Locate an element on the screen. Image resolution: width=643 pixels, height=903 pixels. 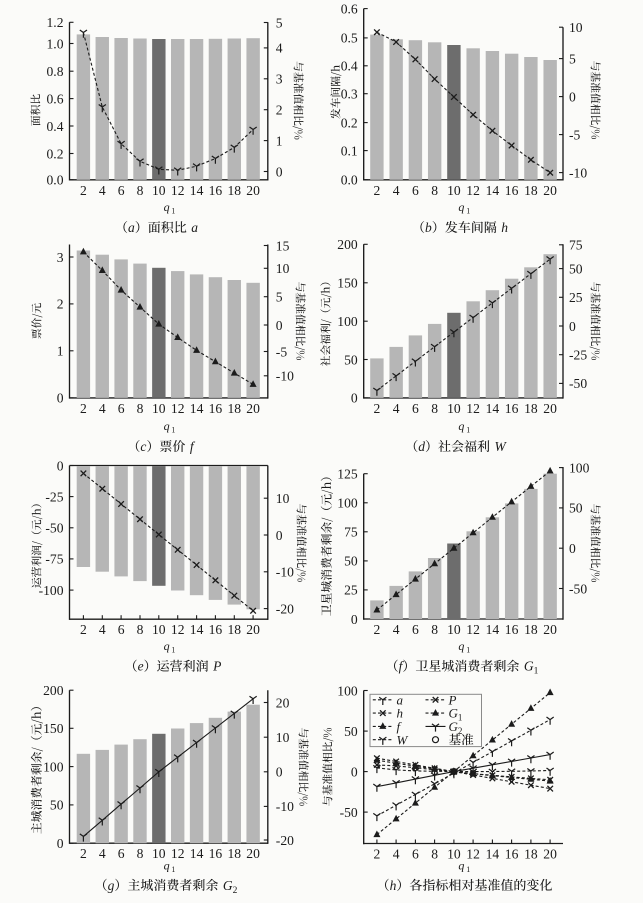
svg-text: P is located at coordinates (452, 699).